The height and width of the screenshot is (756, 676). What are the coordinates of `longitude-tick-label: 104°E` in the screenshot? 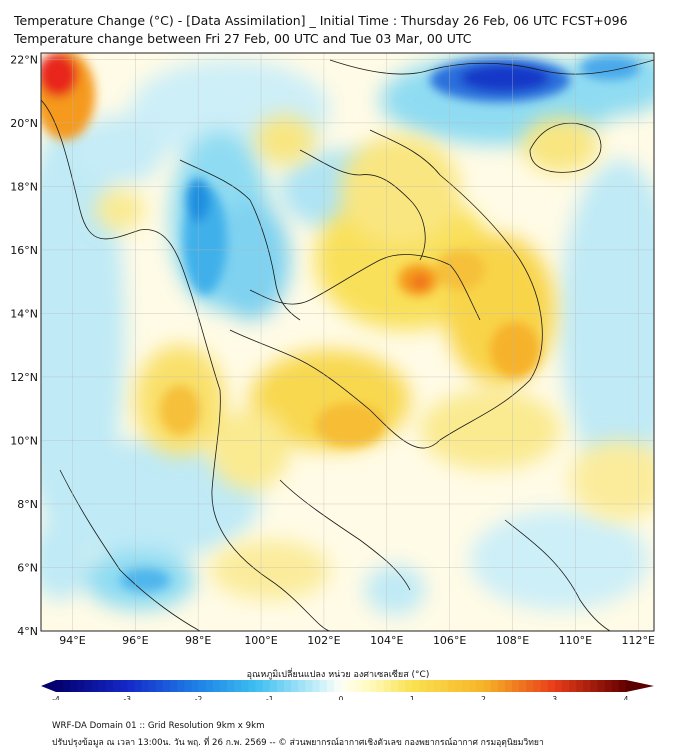 It's located at (386, 640).